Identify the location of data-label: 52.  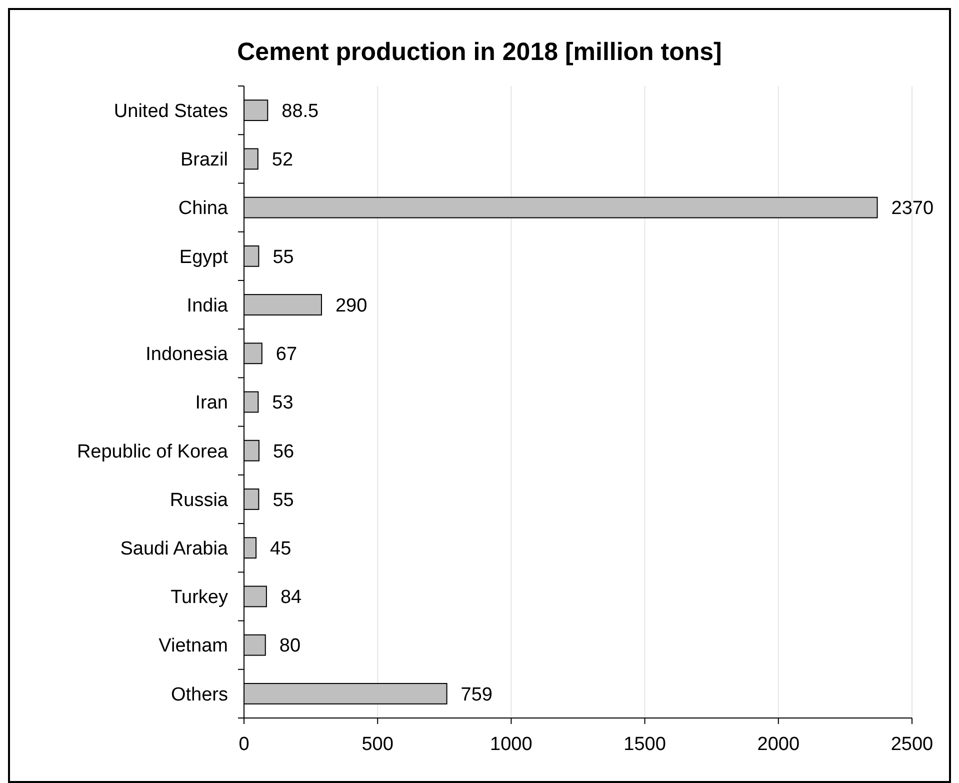
(283, 160).